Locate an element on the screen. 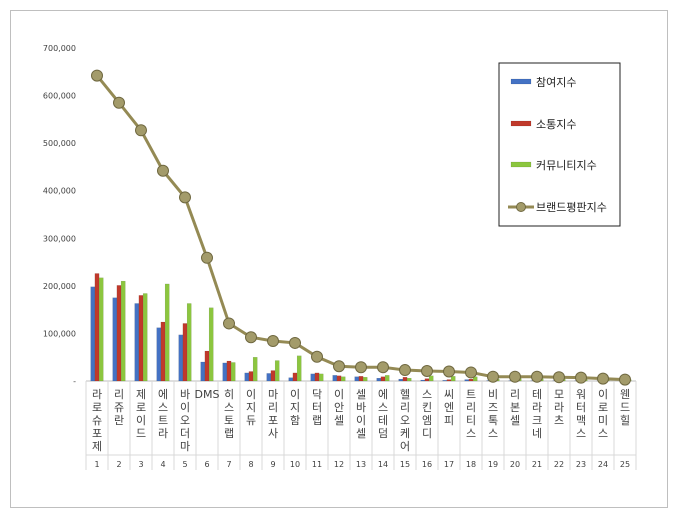 Image resolution: width=680 pixels, height=520 pixels. rank-label: 14 is located at coordinates (383, 464).